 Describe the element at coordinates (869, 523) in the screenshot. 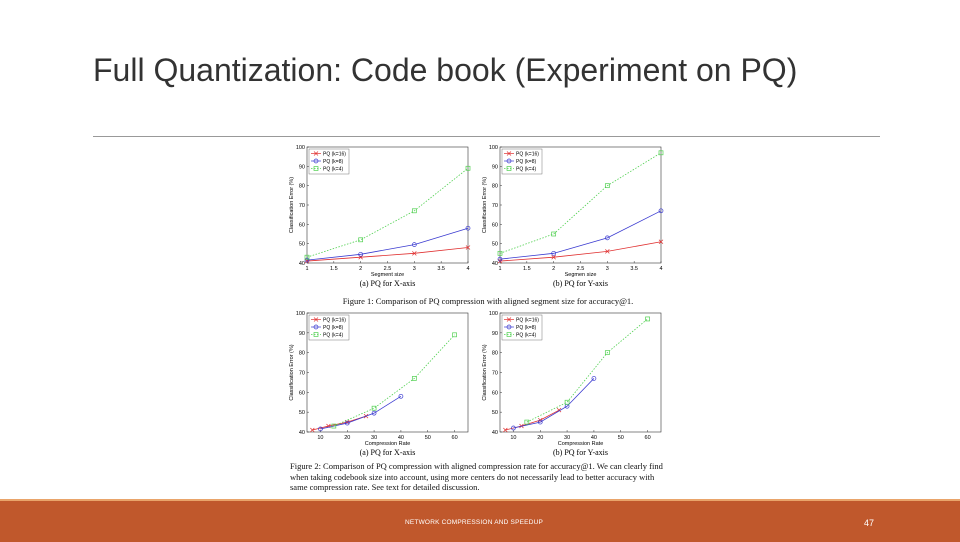

I see `page-number: 47` at that location.